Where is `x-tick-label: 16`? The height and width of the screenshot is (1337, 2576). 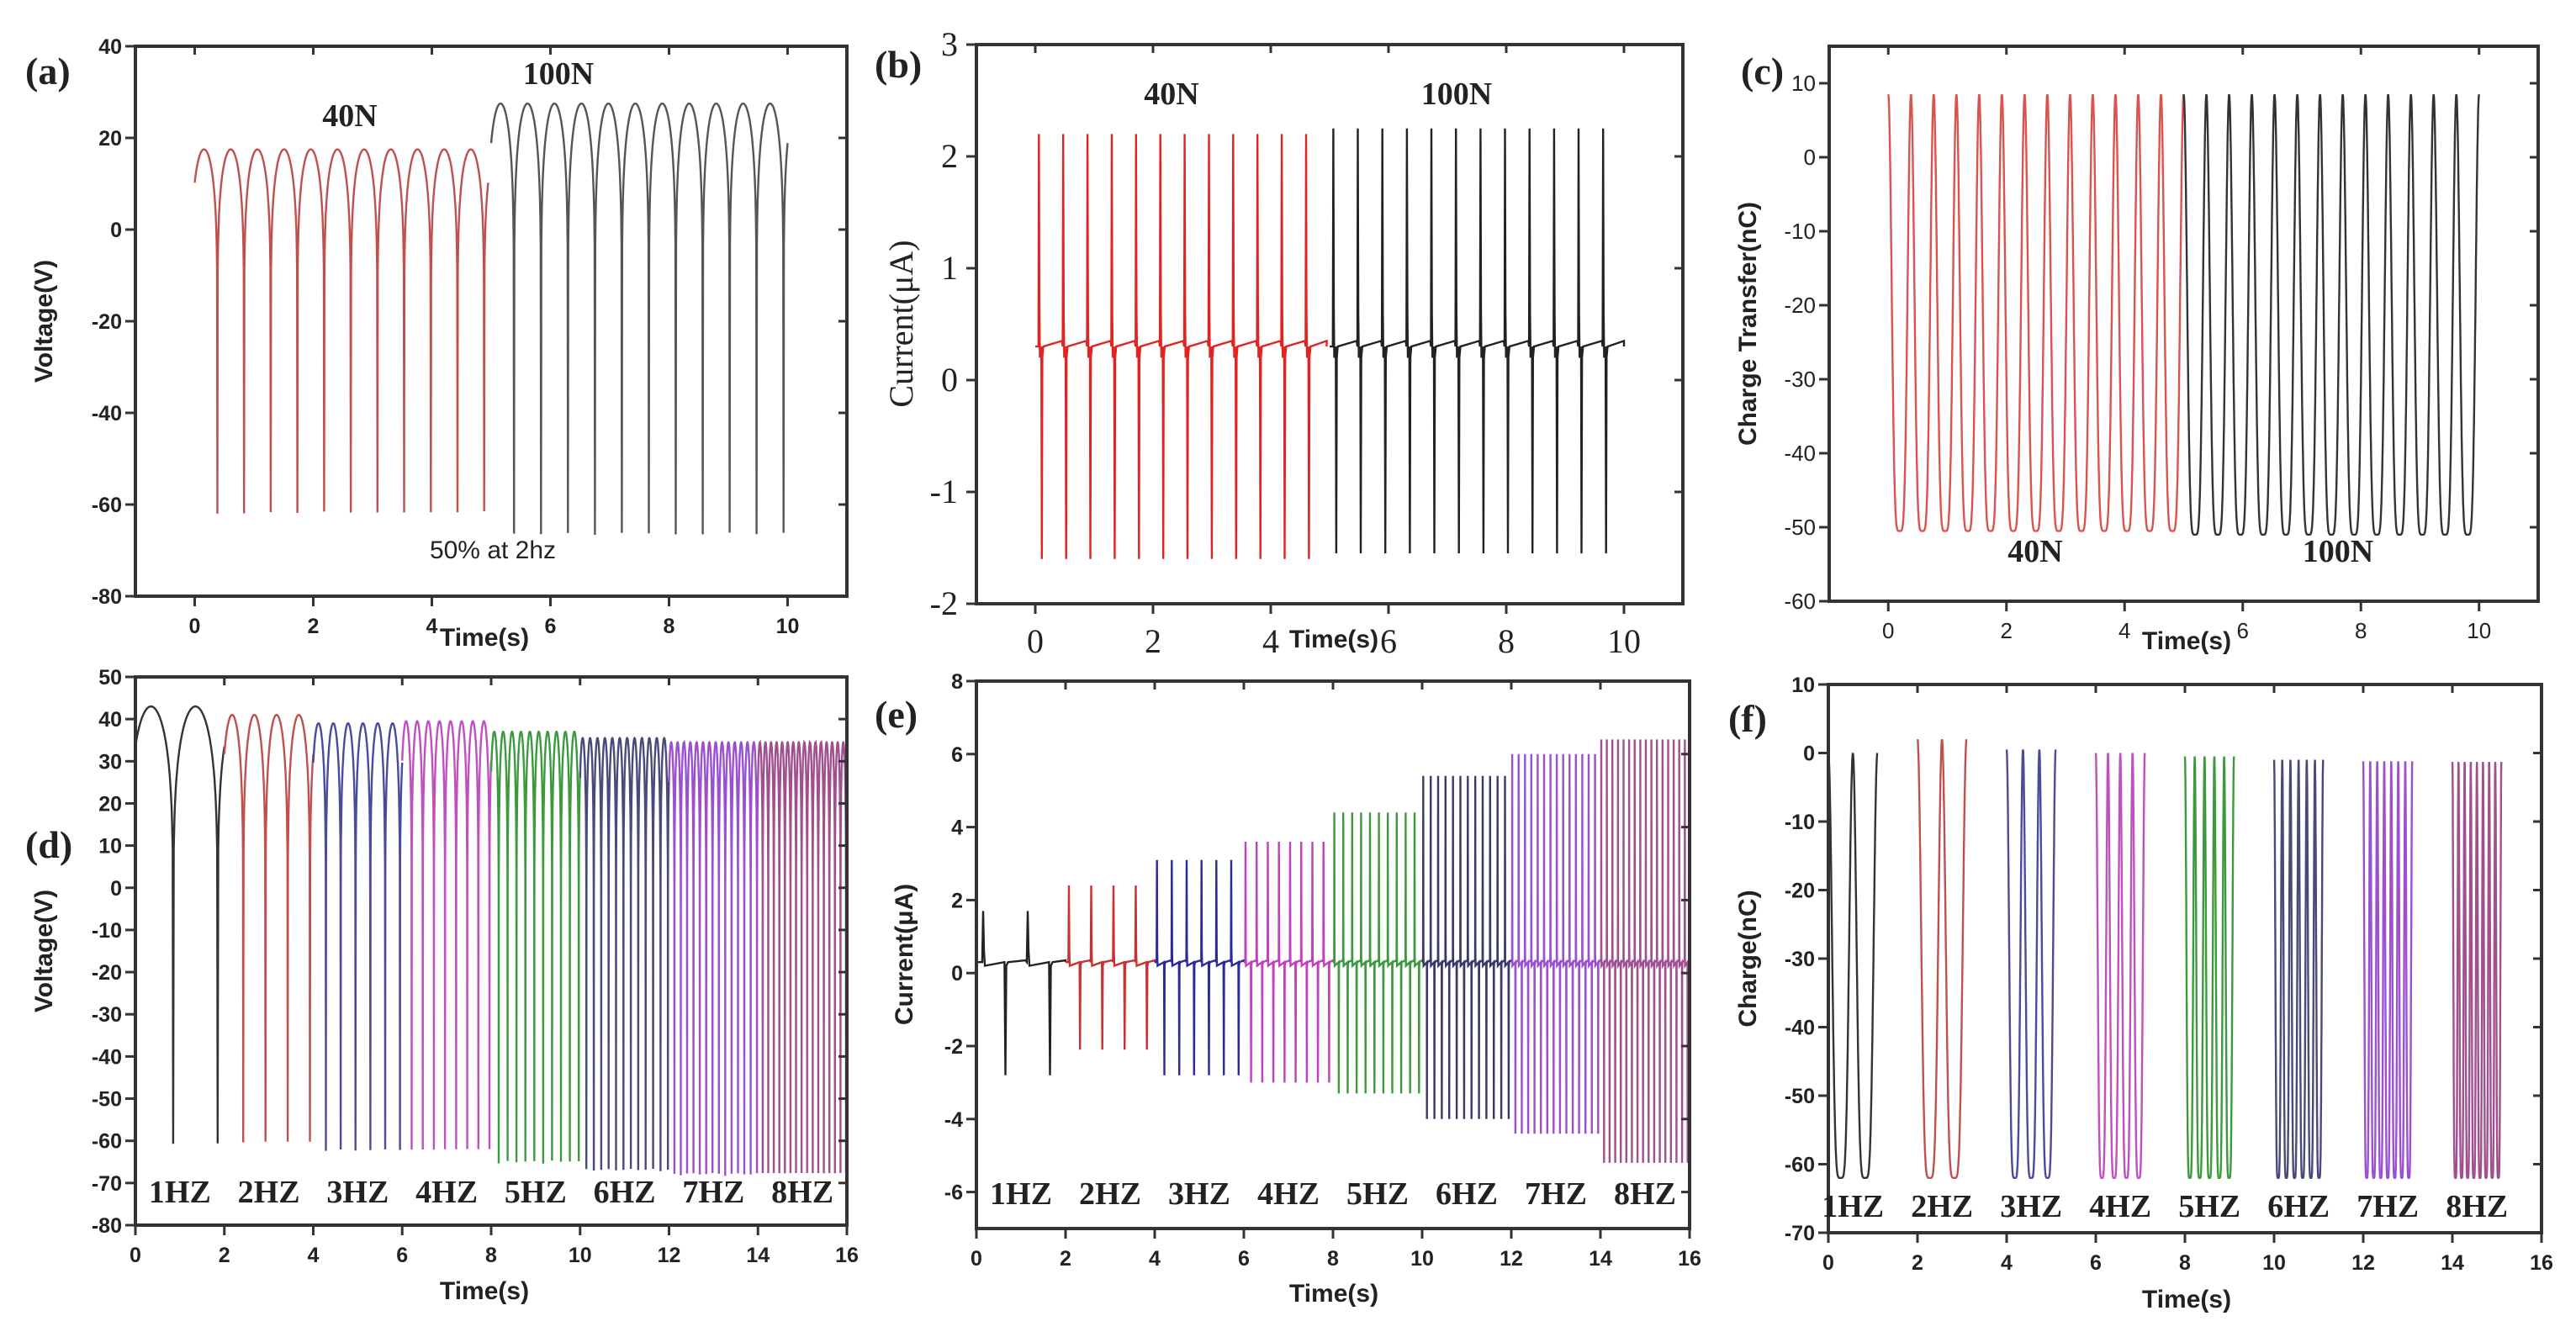
x-tick-label: 16 is located at coordinates (2541, 1263).